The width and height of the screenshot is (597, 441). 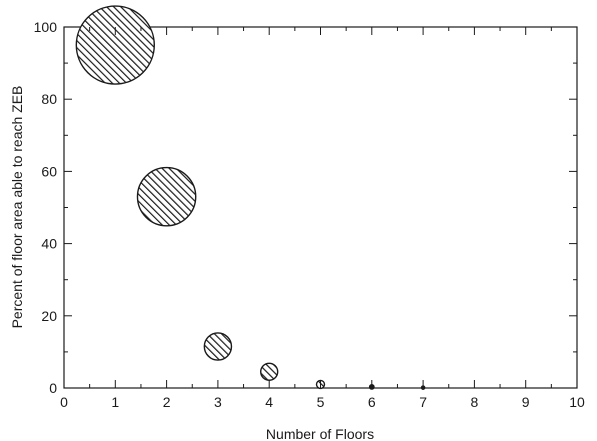 What do you see at coordinates (115, 402) in the screenshot?
I see `x-tick-label: 1` at bounding box center [115, 402].